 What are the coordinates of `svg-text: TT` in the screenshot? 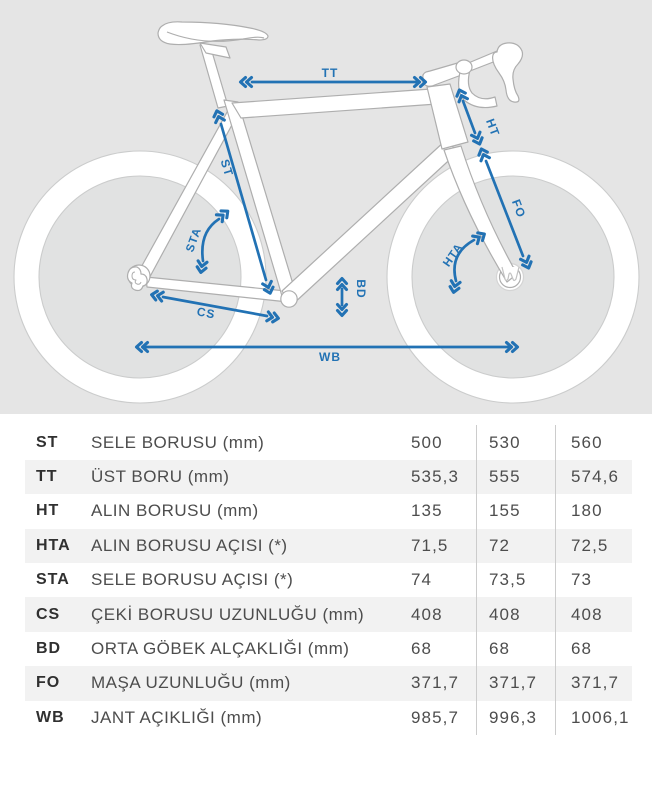 It's located at (330, 73).